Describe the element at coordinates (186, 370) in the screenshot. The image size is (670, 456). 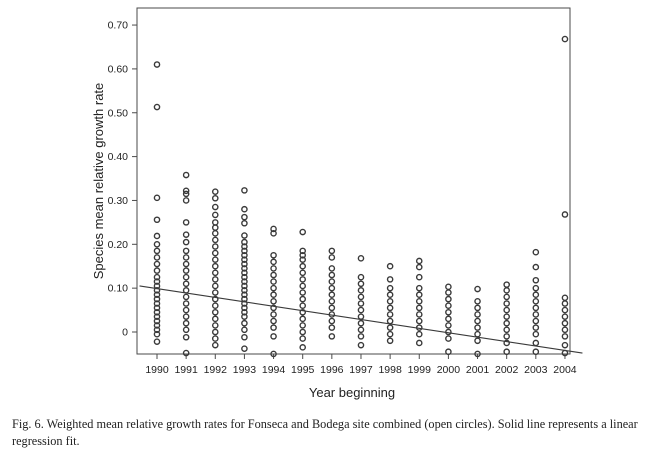
I see `x-tick-label: 1991` at that location.